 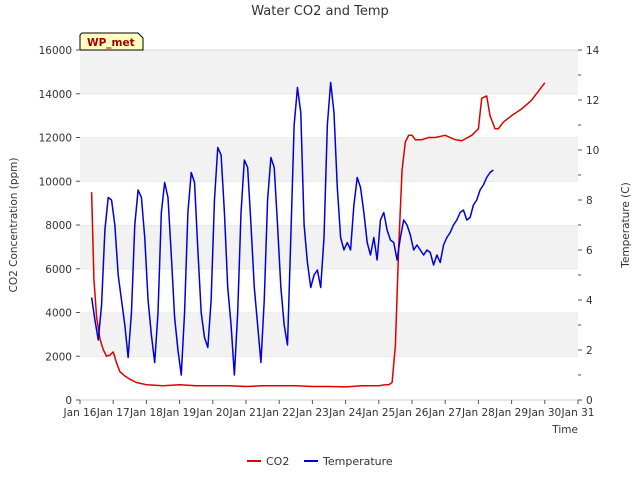 I want to click on x-tick-label: Jan 27, so click(x=445, y=413).